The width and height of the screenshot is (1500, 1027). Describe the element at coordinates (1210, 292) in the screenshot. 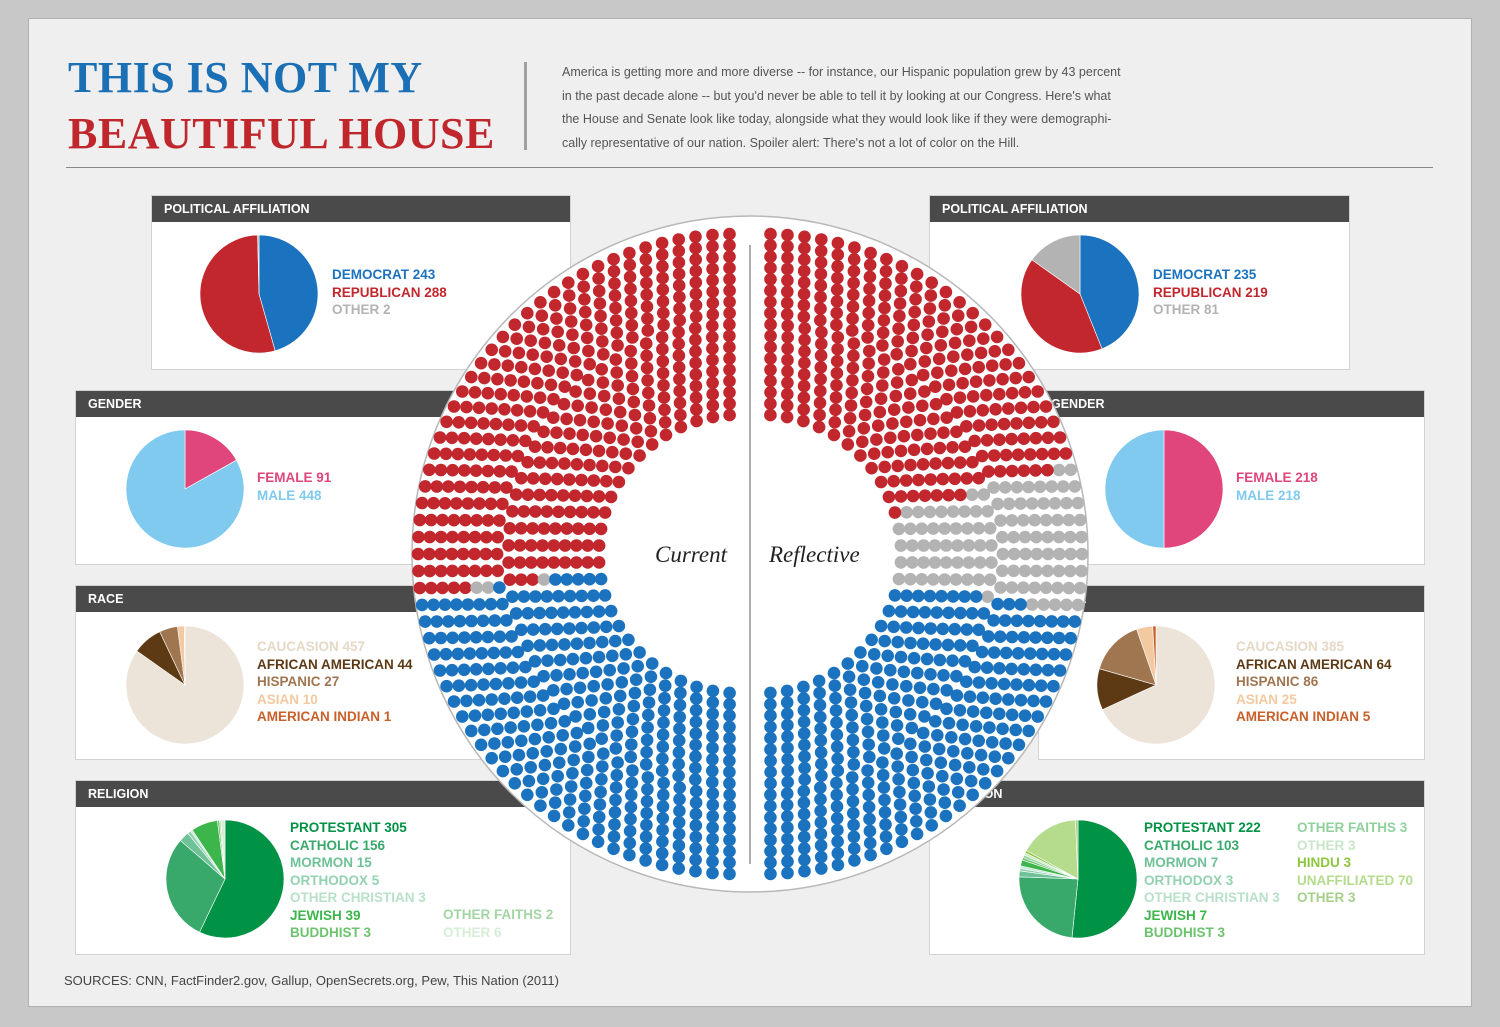

I see `legend-item-republican: REPUBLICAN 219` at that location.